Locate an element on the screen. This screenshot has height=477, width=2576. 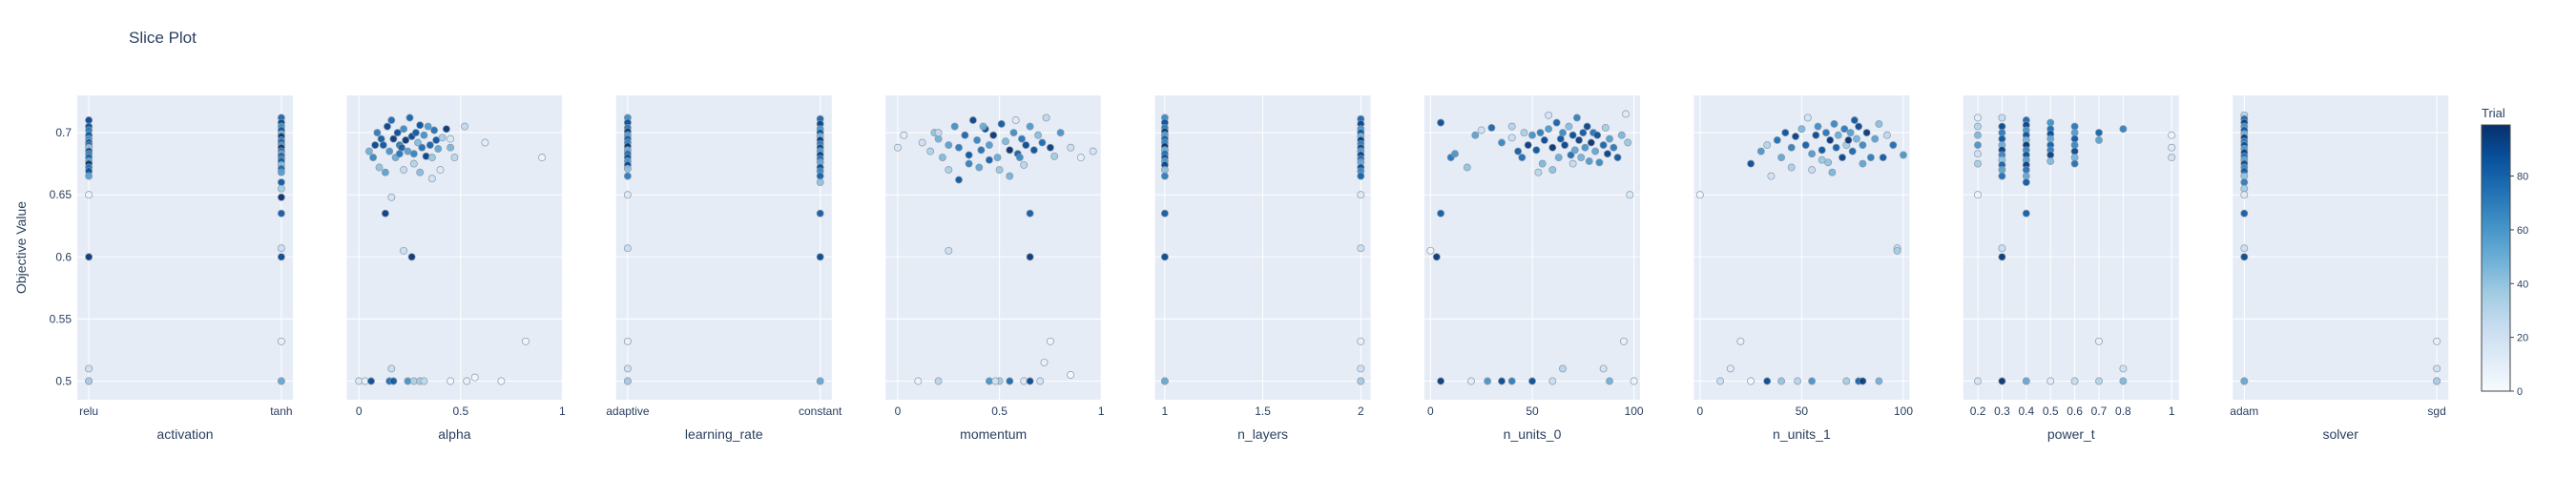
x-tick-label: 0.7 is located at coordinates (2099, 411).